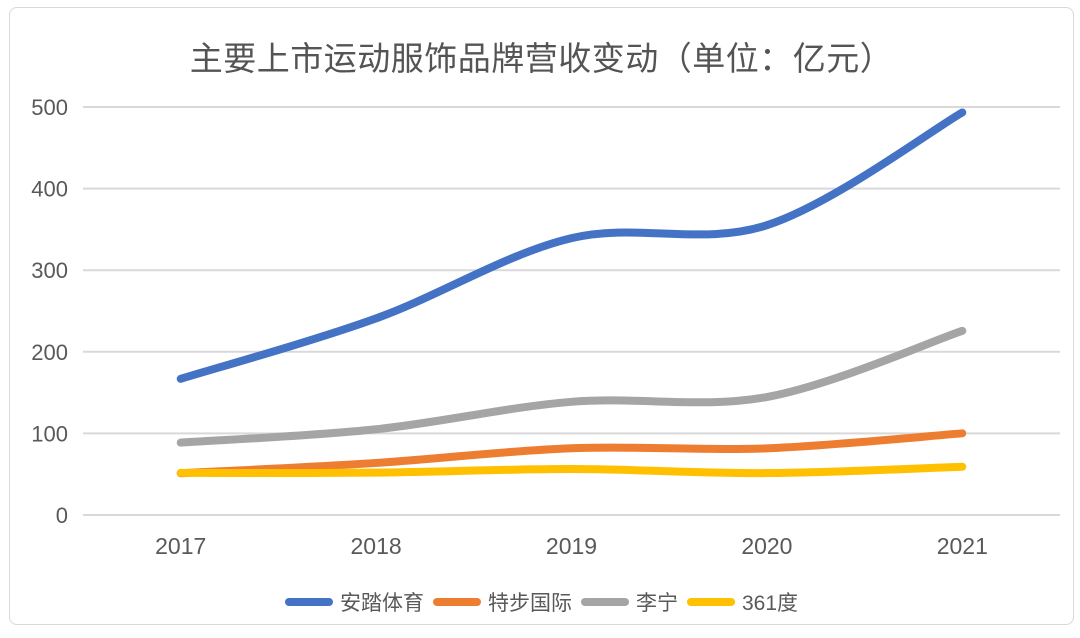  What do you see at coordinates (711, 602) in the screenshot?
I see `legend-swatch-361du` at bounding box center [711, 602].